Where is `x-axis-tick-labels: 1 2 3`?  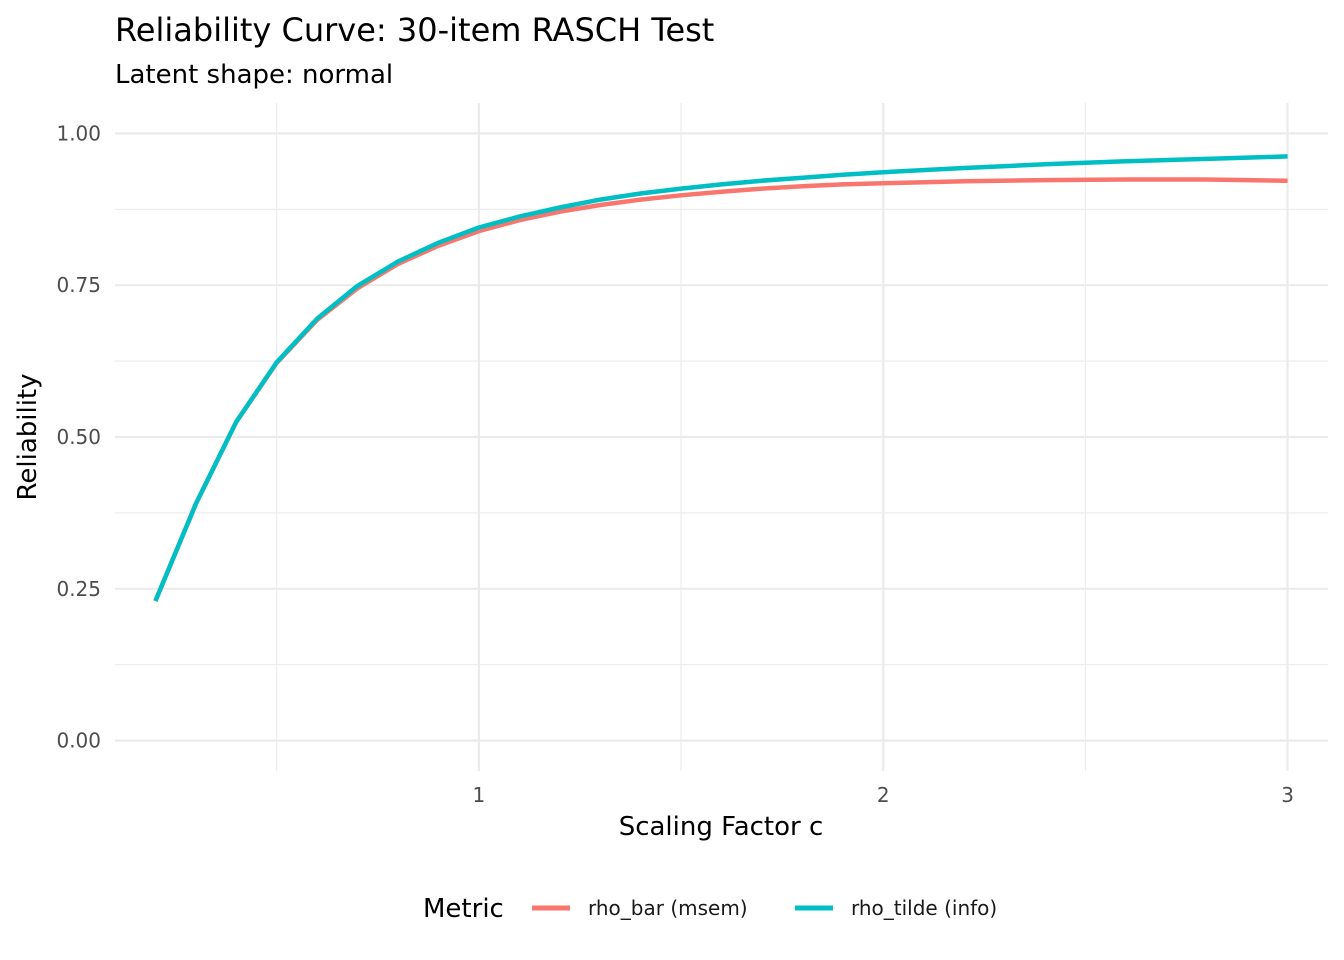 x-axis-tick-labels: 1 2 3 is located at coordinates (883, 795).